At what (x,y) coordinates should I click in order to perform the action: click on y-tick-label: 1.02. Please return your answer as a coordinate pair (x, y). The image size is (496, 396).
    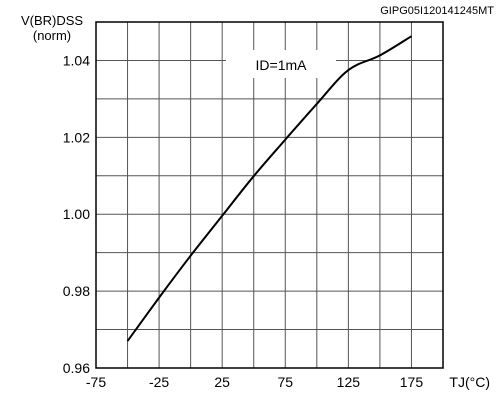
    Looking at the image, I should click on (76, 137).